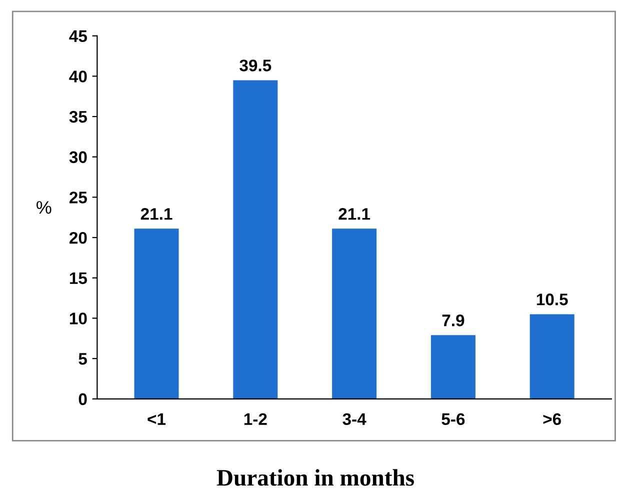  What do you see at coordinates (78, 198) in the screenshot?
I see `y-tick-label: 25` at bounding box center [78, 198].